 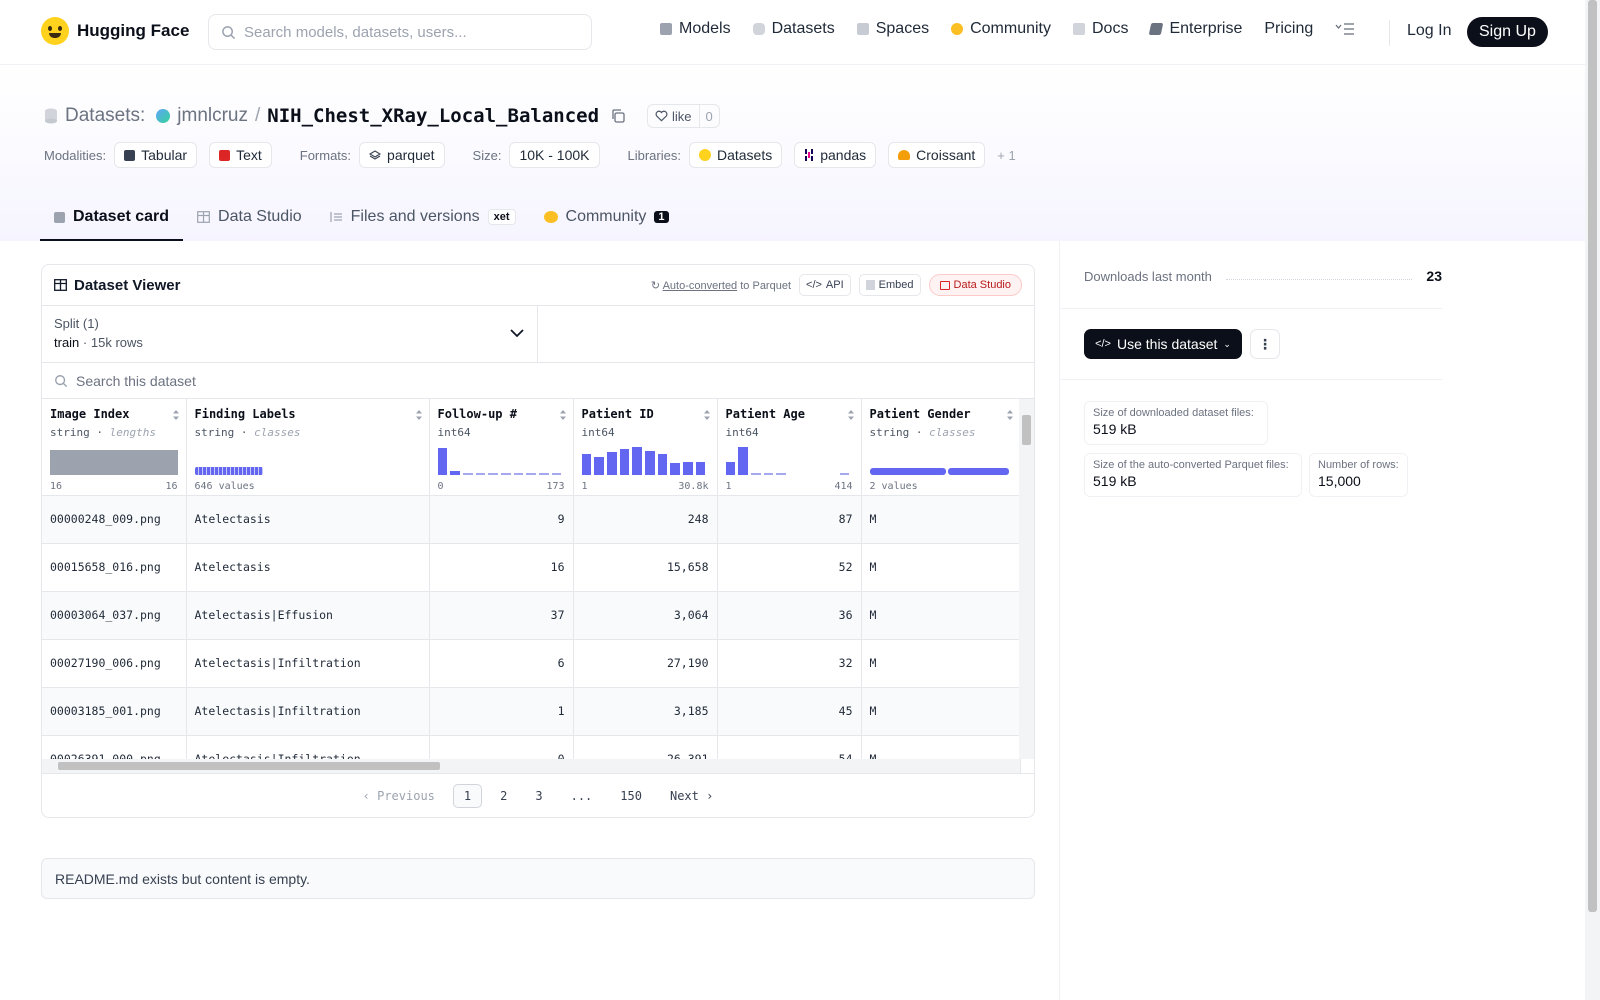 I want to click on column-header: Patient Gender string · classes 2 values, so click(x=941, y=447).